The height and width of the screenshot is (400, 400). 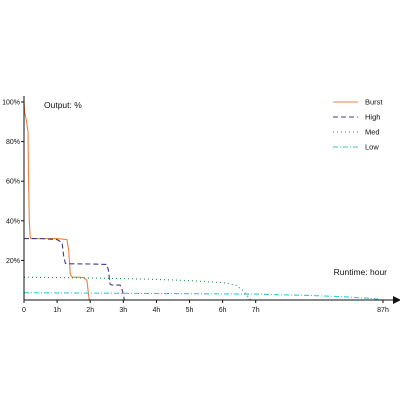 I want to click on y-axis-label: Output: %, so click(x=63, y=105).